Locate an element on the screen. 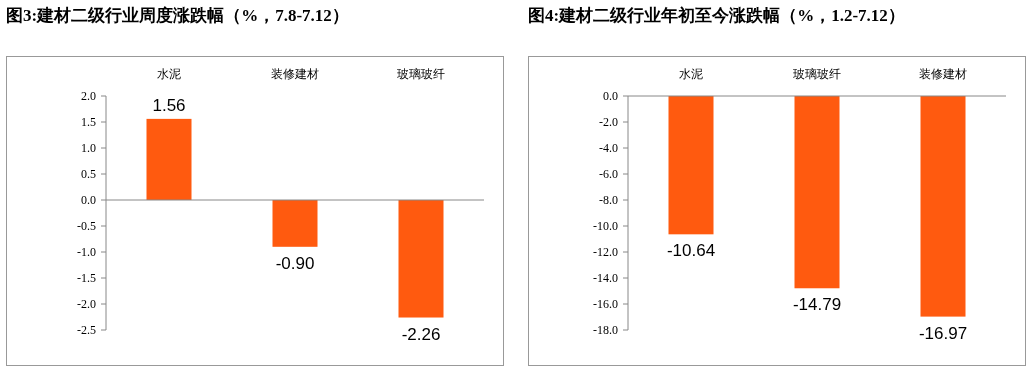  data-label: -2.26 is located at coordinates (421, 334).